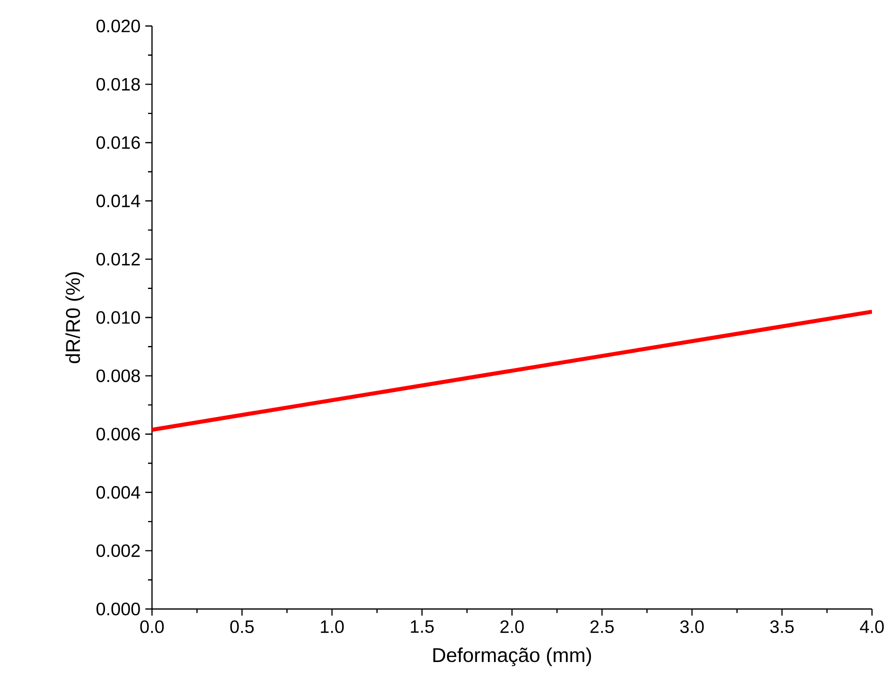  What do you see at coordinates (782, 627) in the screenshot?
I see `x-tick-label: 3.5` at bounding box center [782, 627].